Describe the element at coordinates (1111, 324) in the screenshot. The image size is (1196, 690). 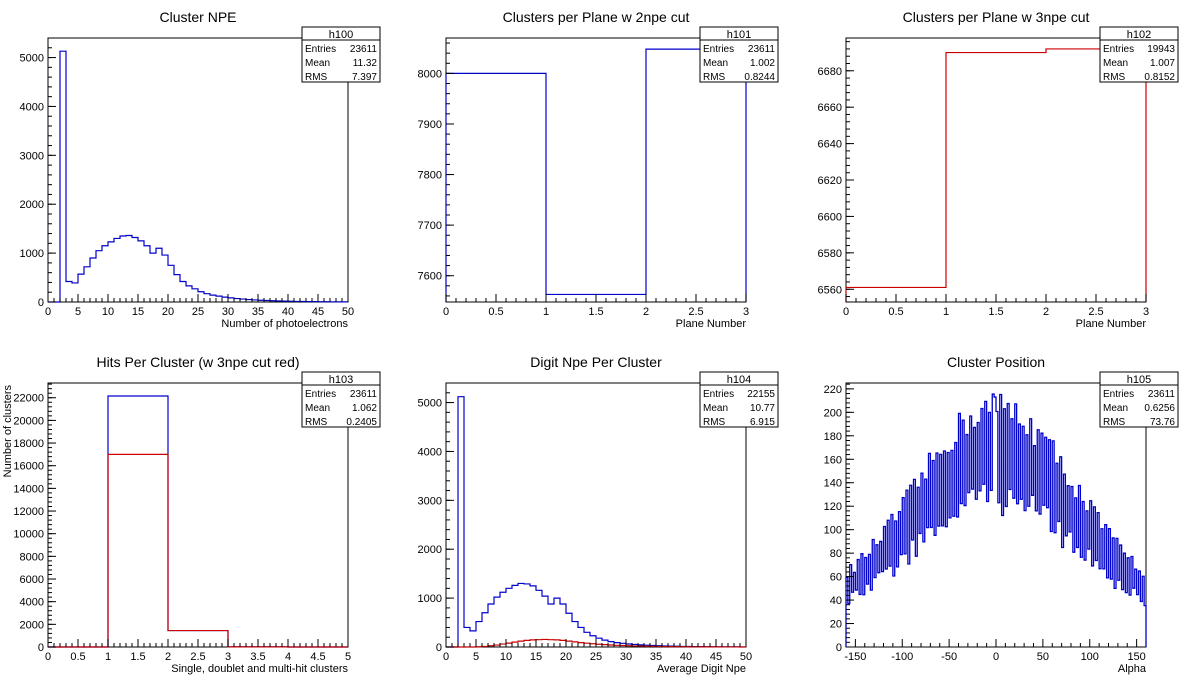
I see `x-axis-label: Plane Number` at that location.